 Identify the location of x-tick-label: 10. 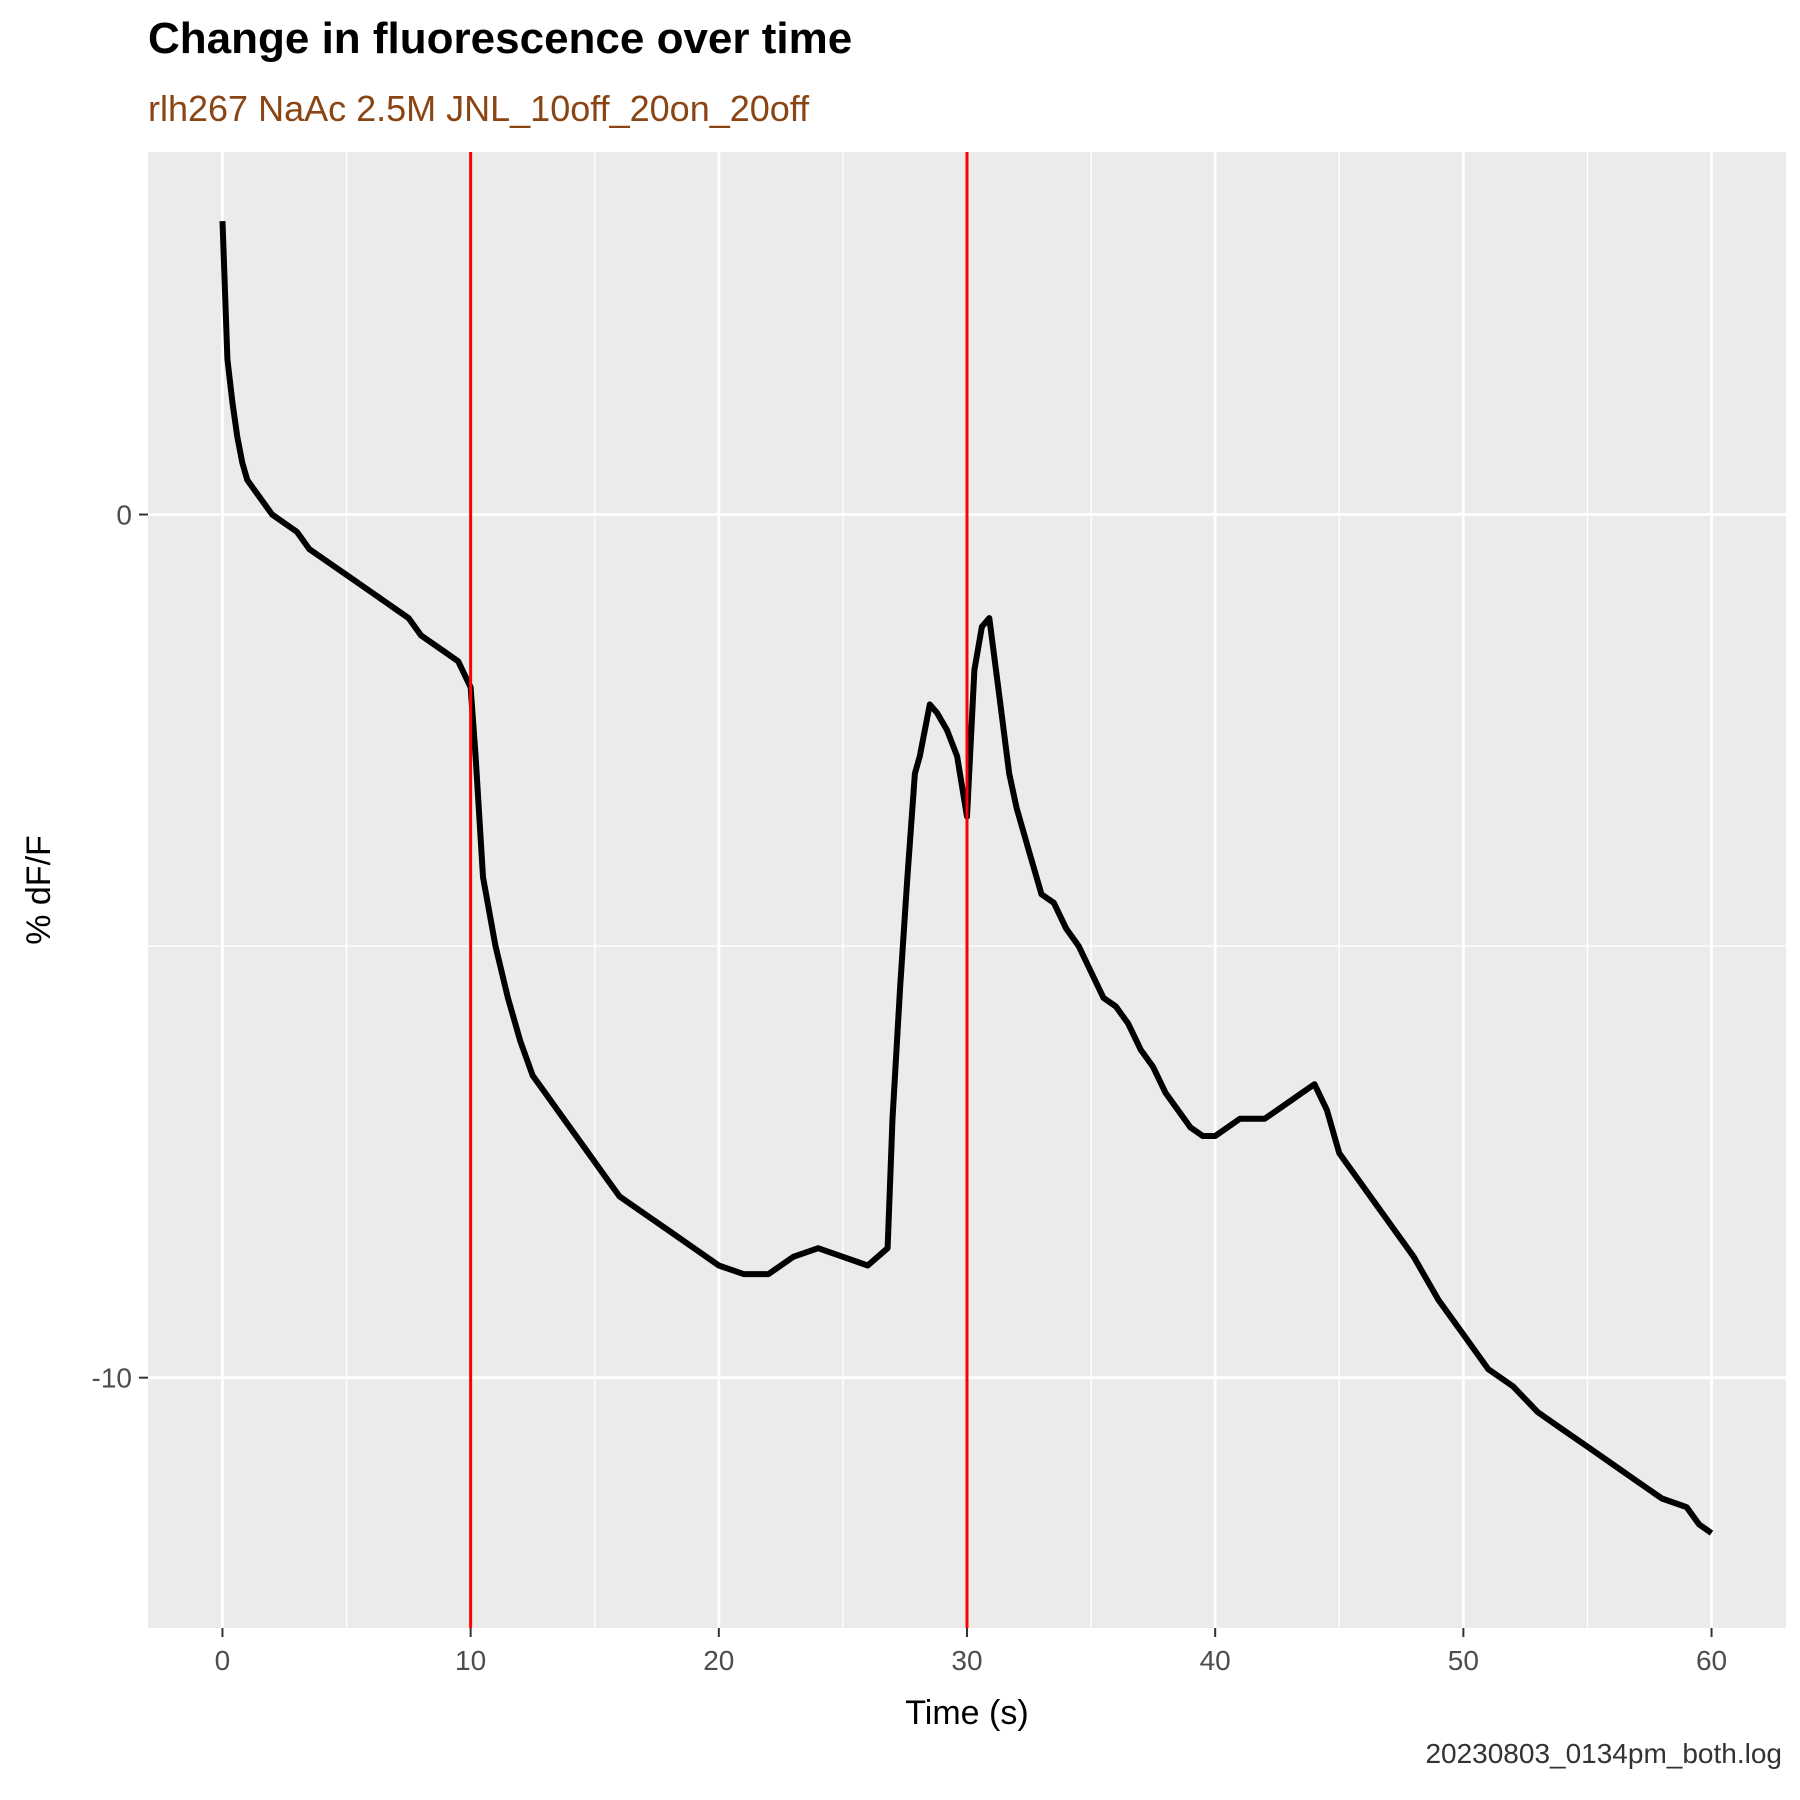
(470, 1660).